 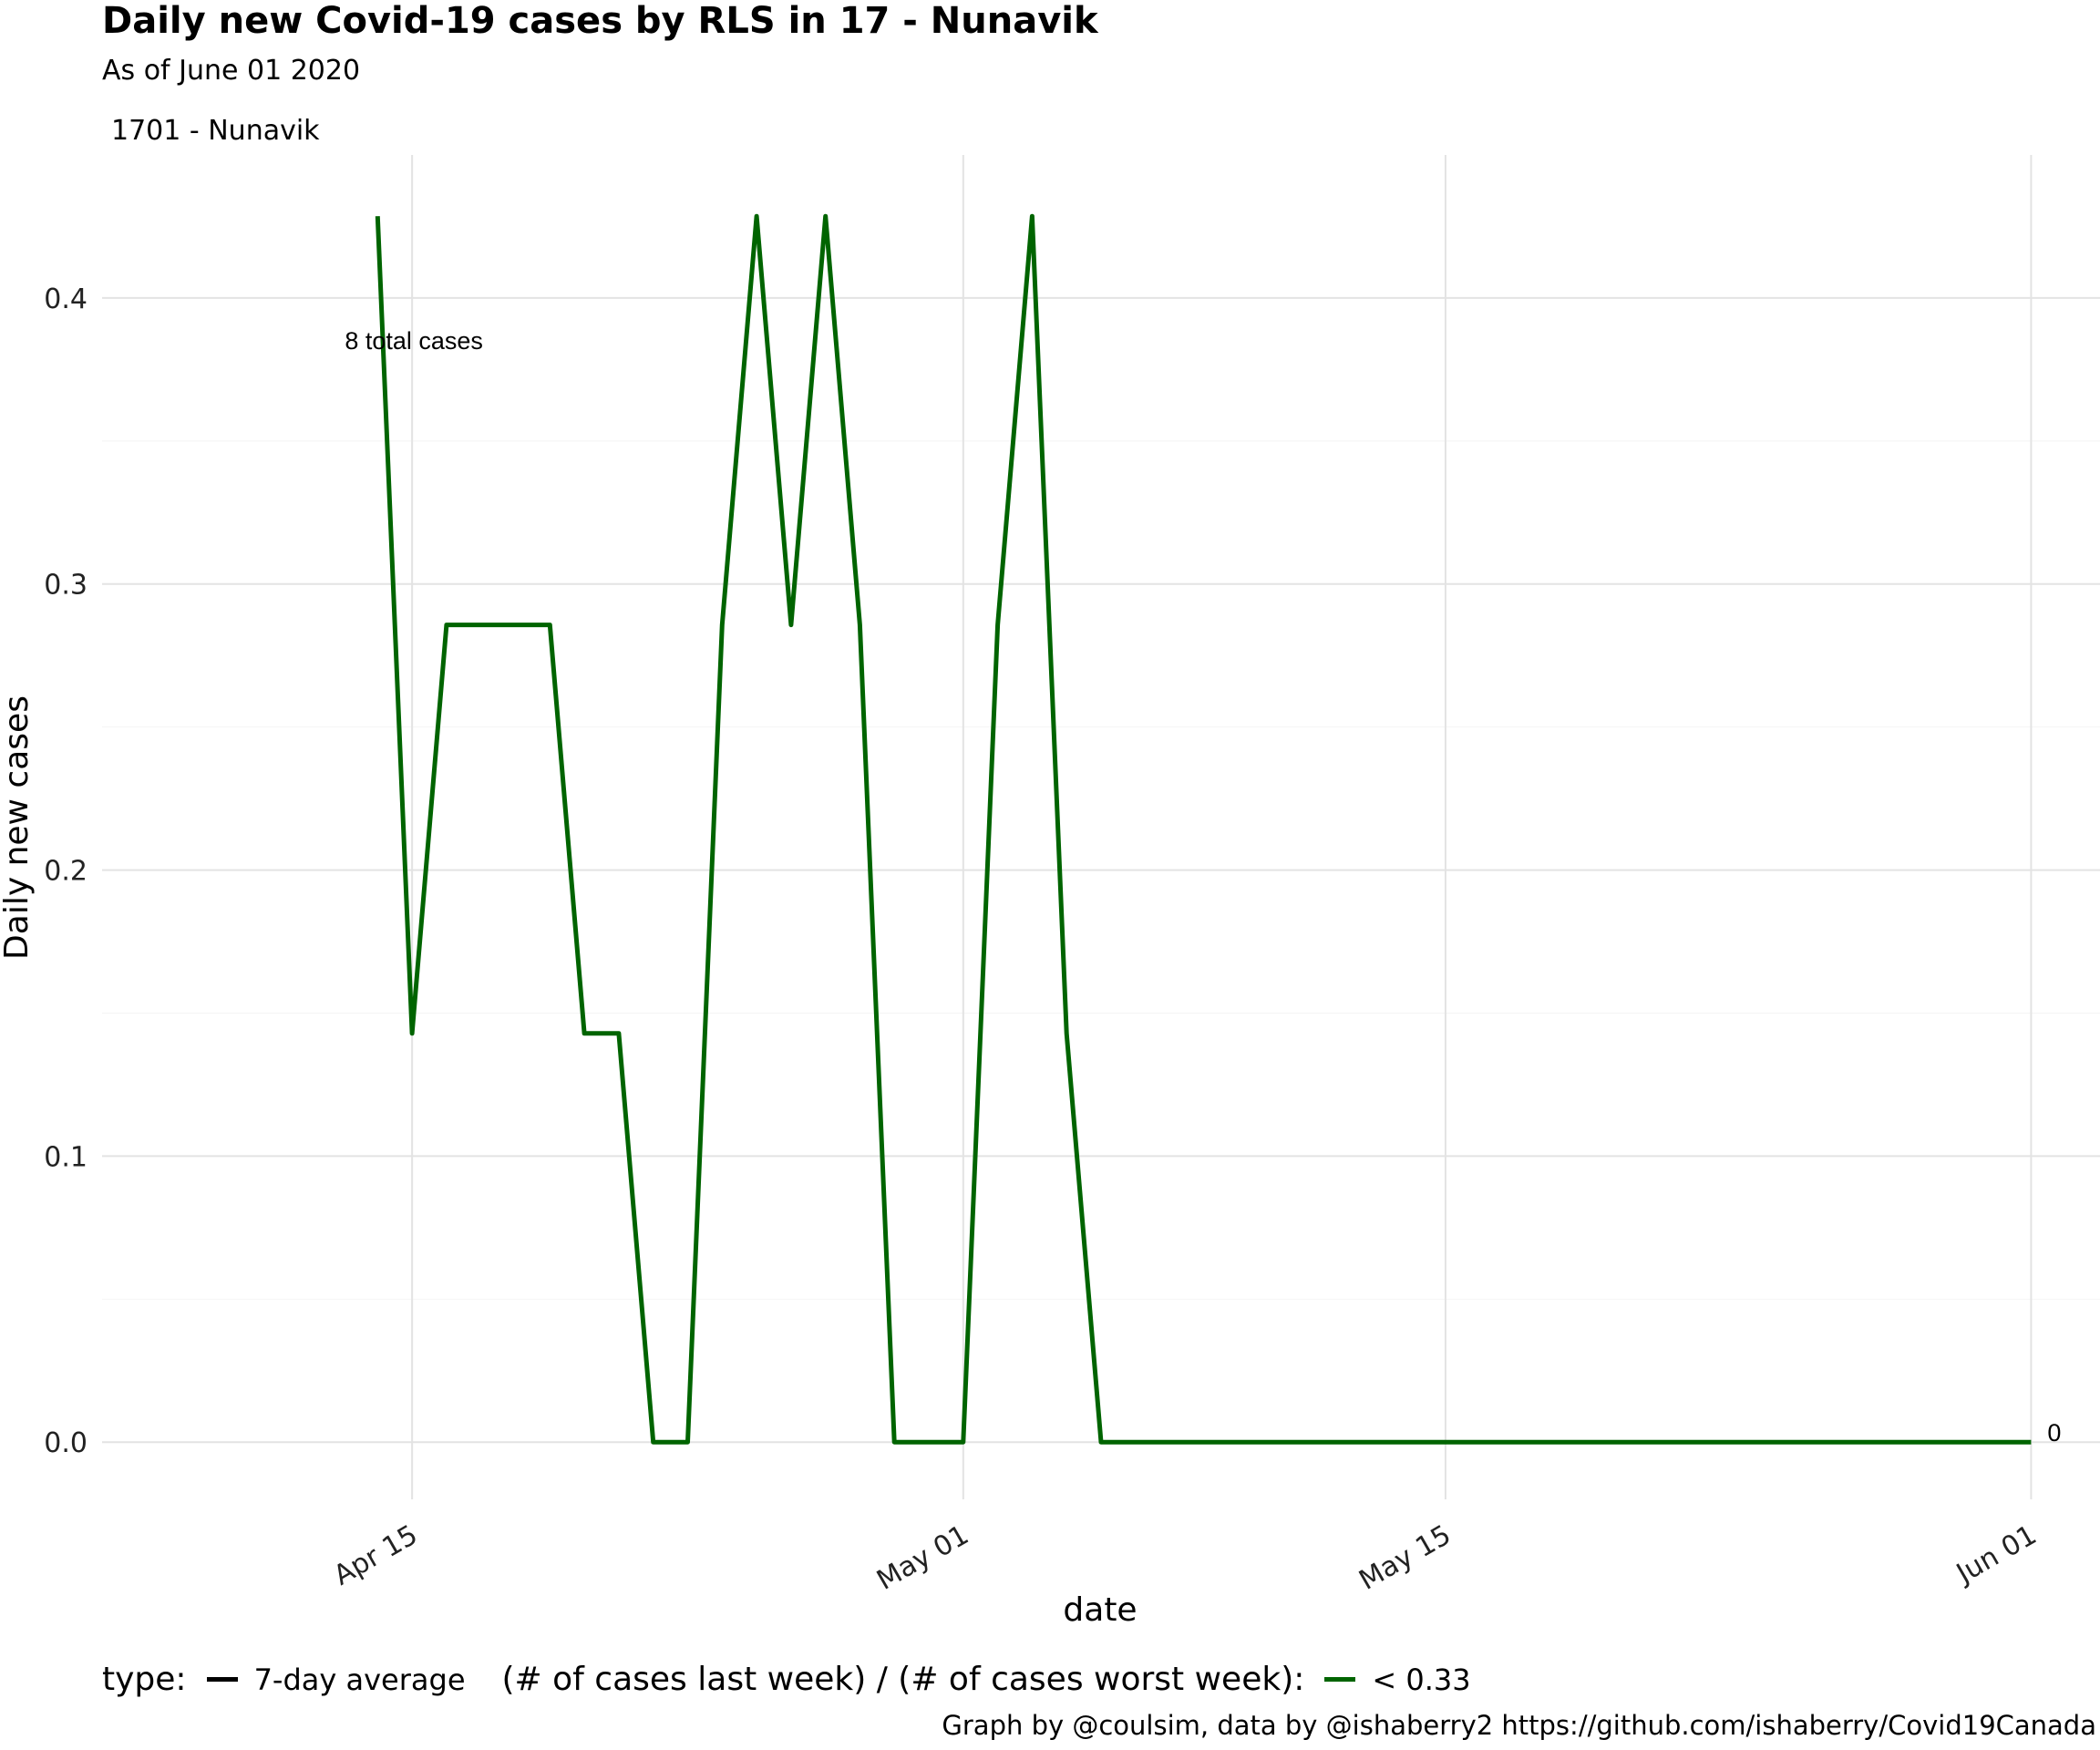 What do you see at coordinates (216, 131) in the screenshot?
I see `facet-label: 1701 - Nunavik` at bounding box center [216, 131].